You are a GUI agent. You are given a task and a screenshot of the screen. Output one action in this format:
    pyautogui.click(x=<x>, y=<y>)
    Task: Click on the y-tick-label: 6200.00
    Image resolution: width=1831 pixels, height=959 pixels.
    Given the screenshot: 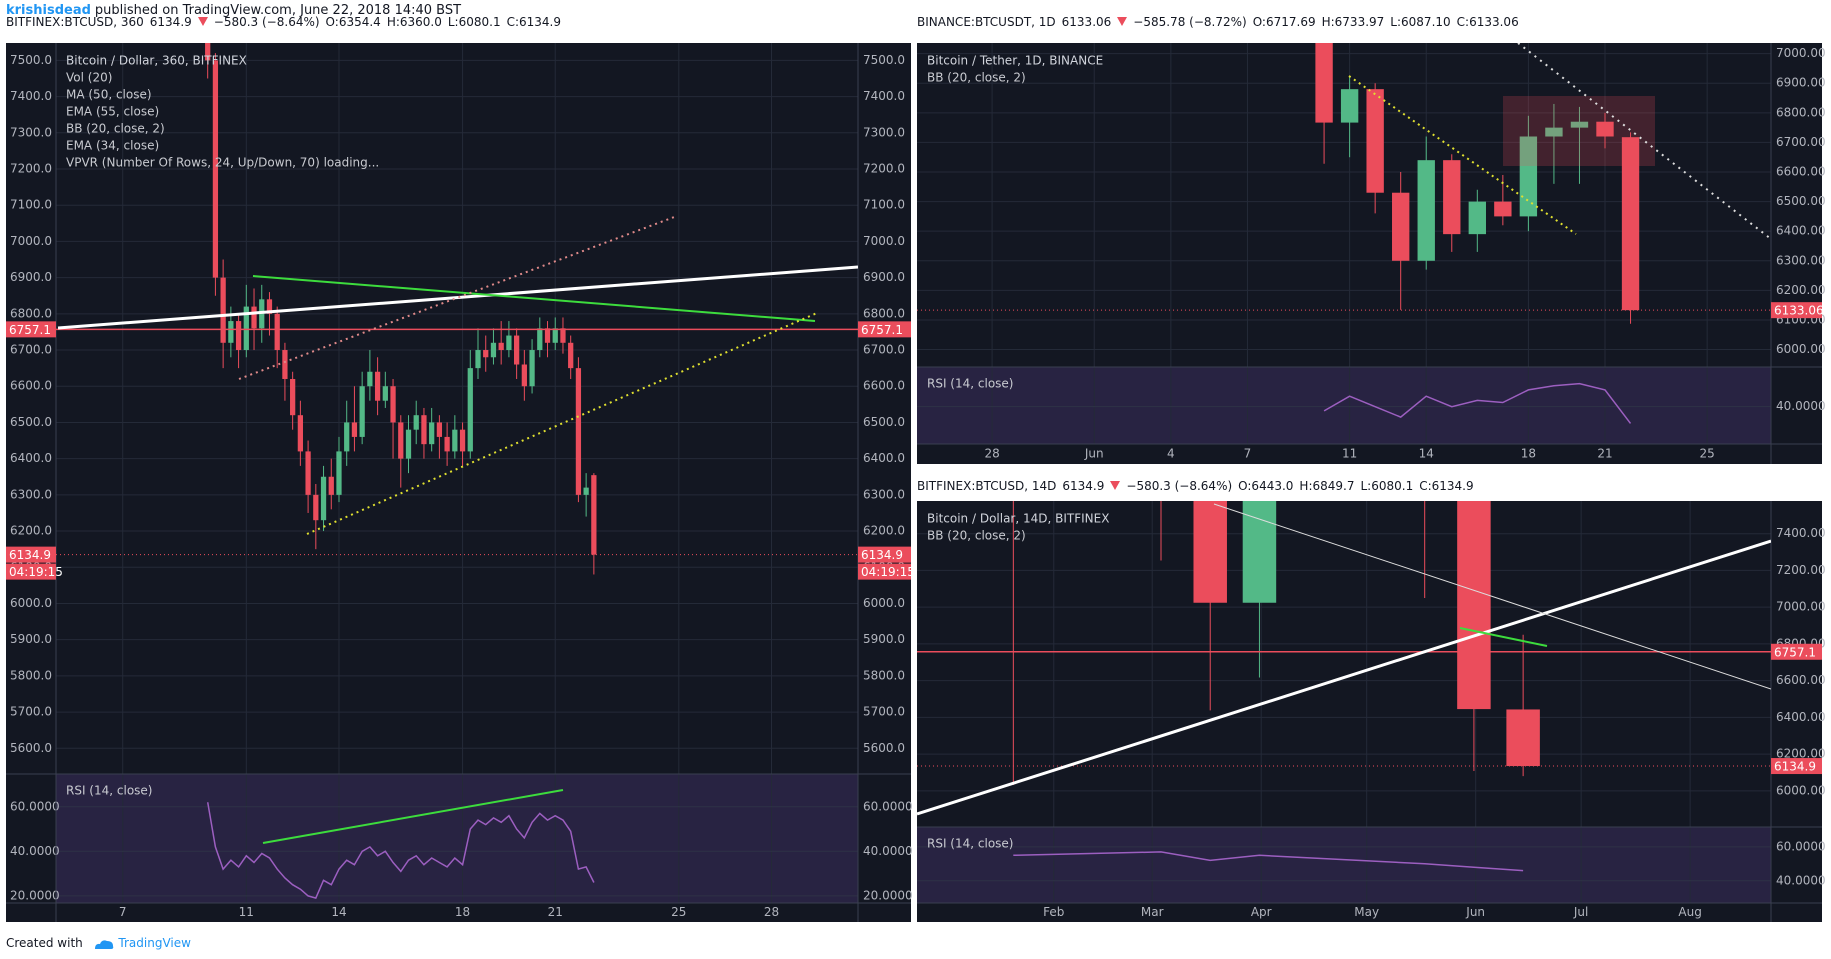 What is the action you would take?
    pyautogui.click(x=1801, y=754)
    